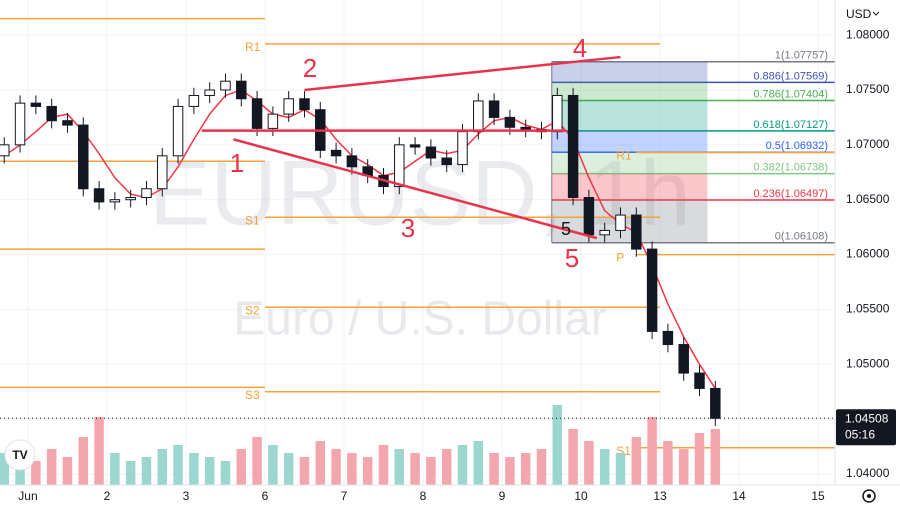 This screenshot has width=900, height=510. What do you see at coordinates (581, 496) in the screenshot?
I see `x-tick-label: 10` at bounding box center [581, 496].